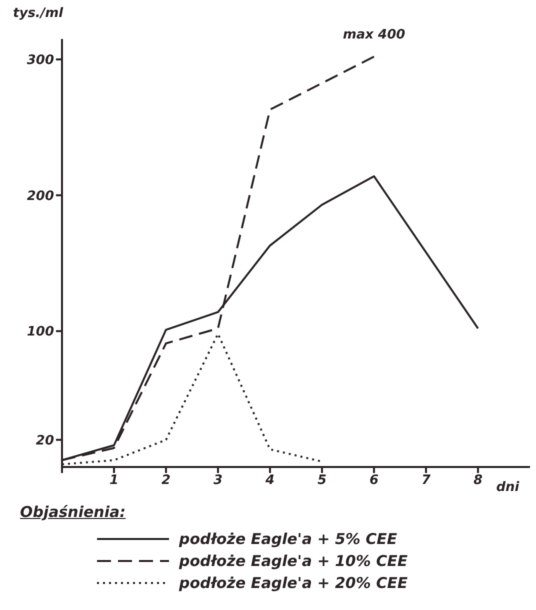  What do you see at coordinates (38, 13) in the screenshot?
I see `y-axis-title: tys./ml` at bounding box center [38, 13].